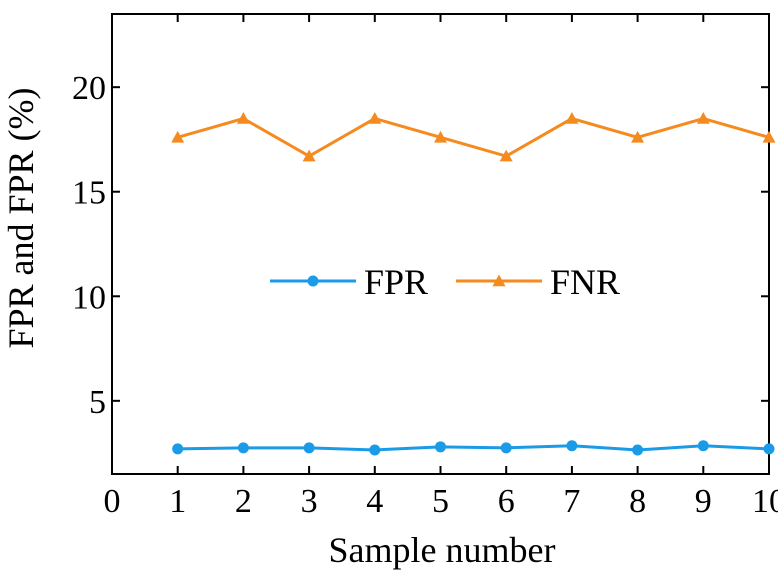 The image size is (778, 571). What do you see at coordinates (765, 501) in the screenshot?
I see `x-tick-label: 10` at bounding box center [765, 501].